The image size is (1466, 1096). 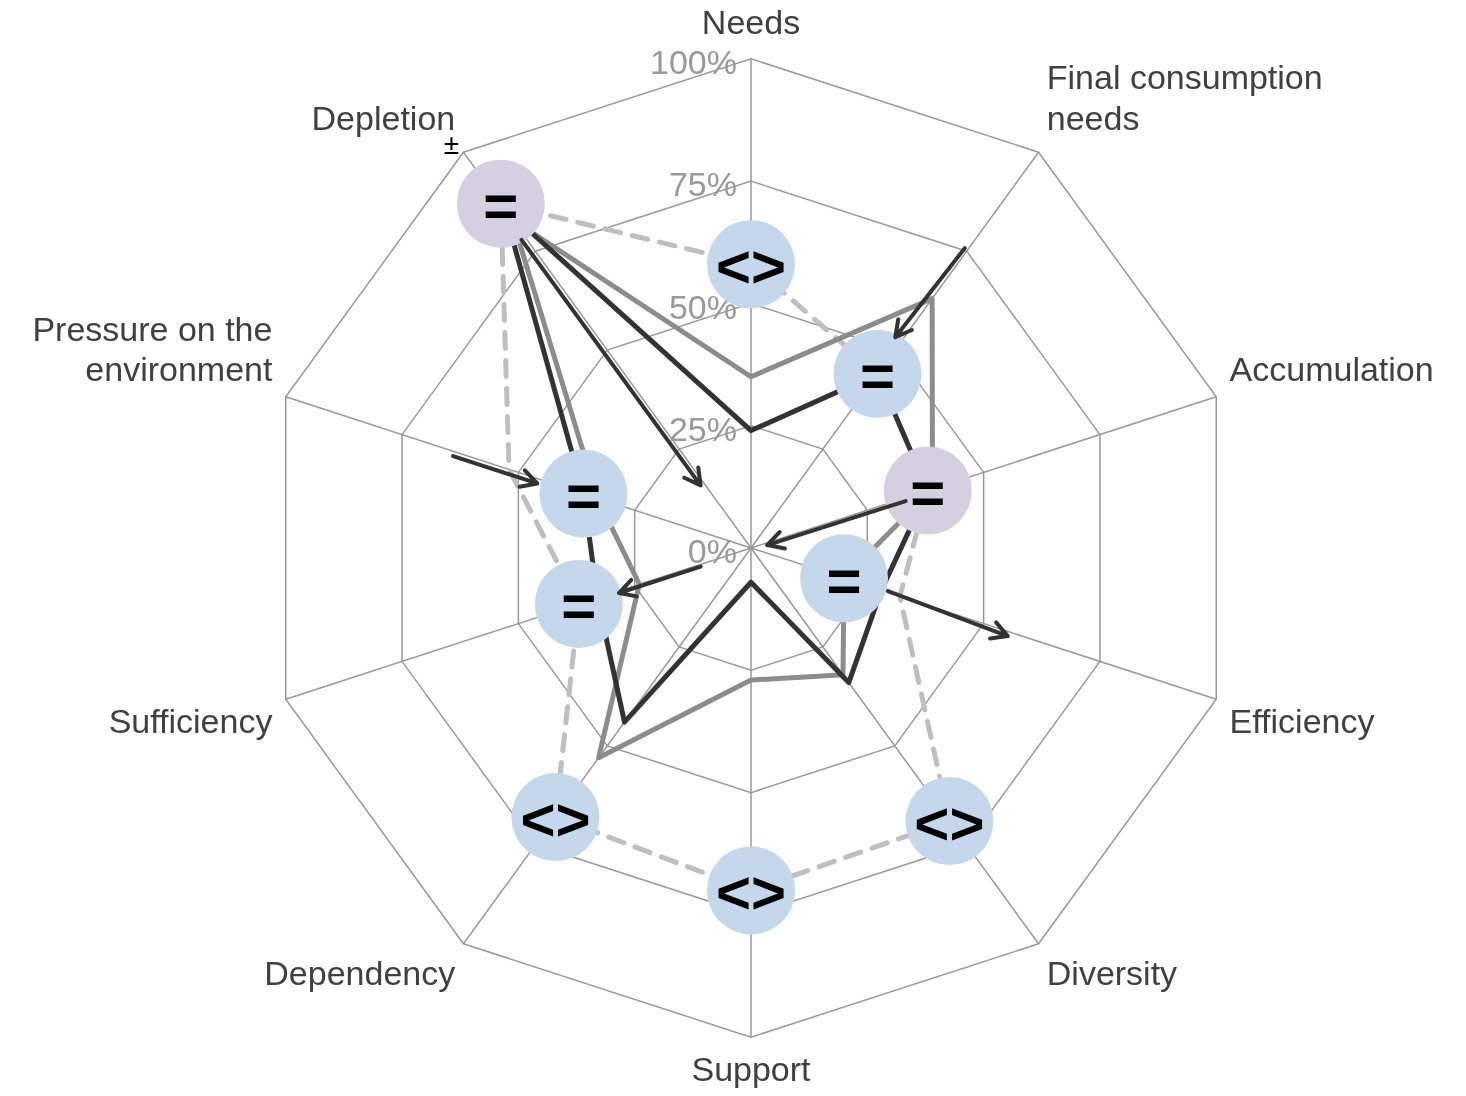 What do you see at coordinates (702, 429) in the screenshot?
I see `y-tick-label: 25%` at bounding box center [702, 429].